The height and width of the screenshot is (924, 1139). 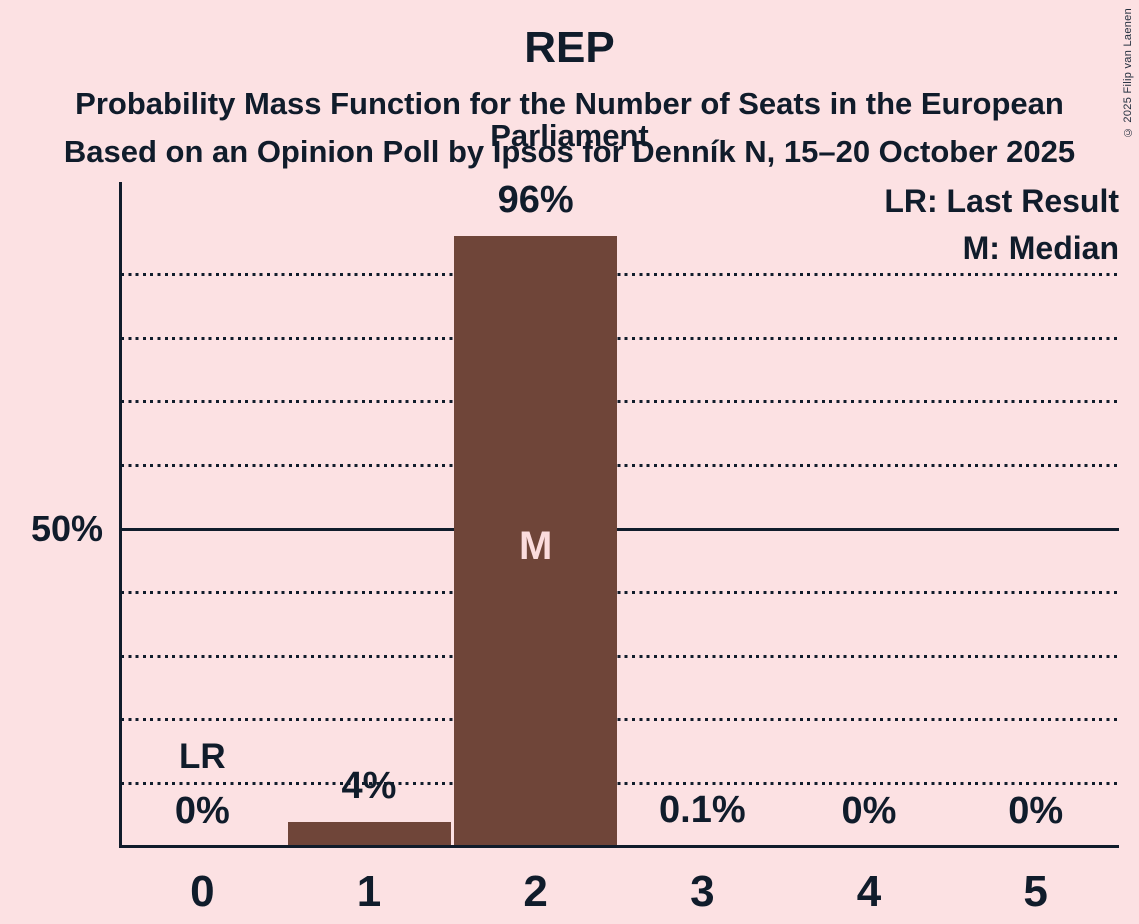 I want to click on gridline-50pct, so click(x=620, y=529).